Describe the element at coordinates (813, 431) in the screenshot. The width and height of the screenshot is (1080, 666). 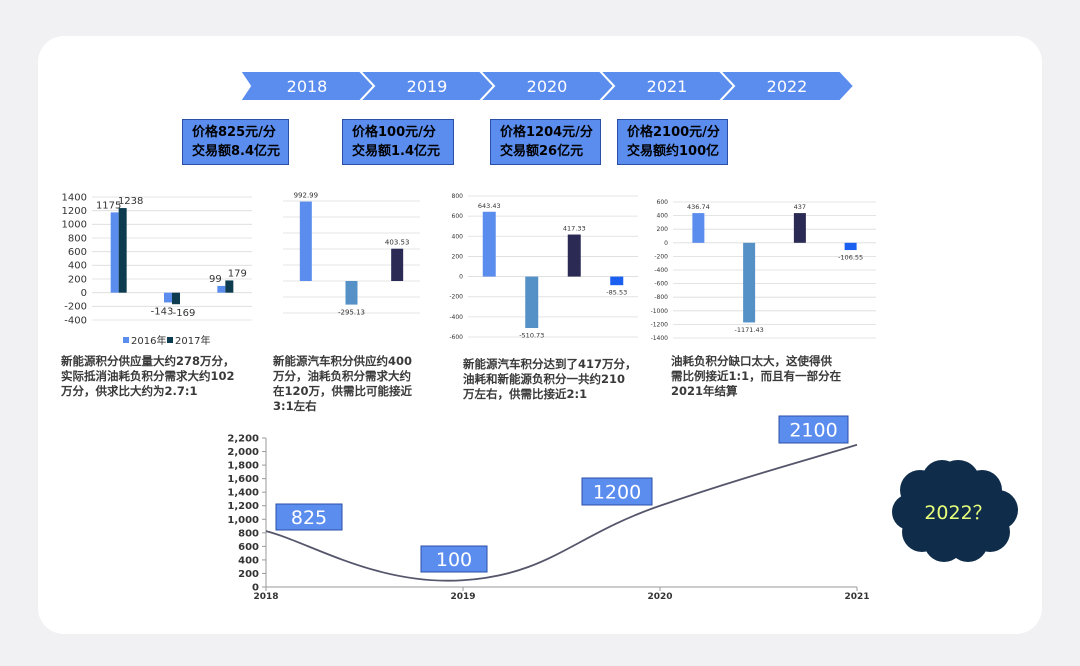
I see `value-label: 2100` at that location.